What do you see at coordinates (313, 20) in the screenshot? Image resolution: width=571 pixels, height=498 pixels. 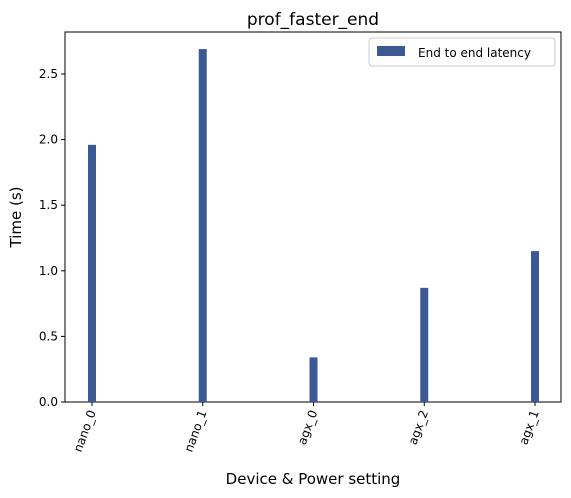 I see `chart-title: prof_faster_end` at bounding box center [313, 20].